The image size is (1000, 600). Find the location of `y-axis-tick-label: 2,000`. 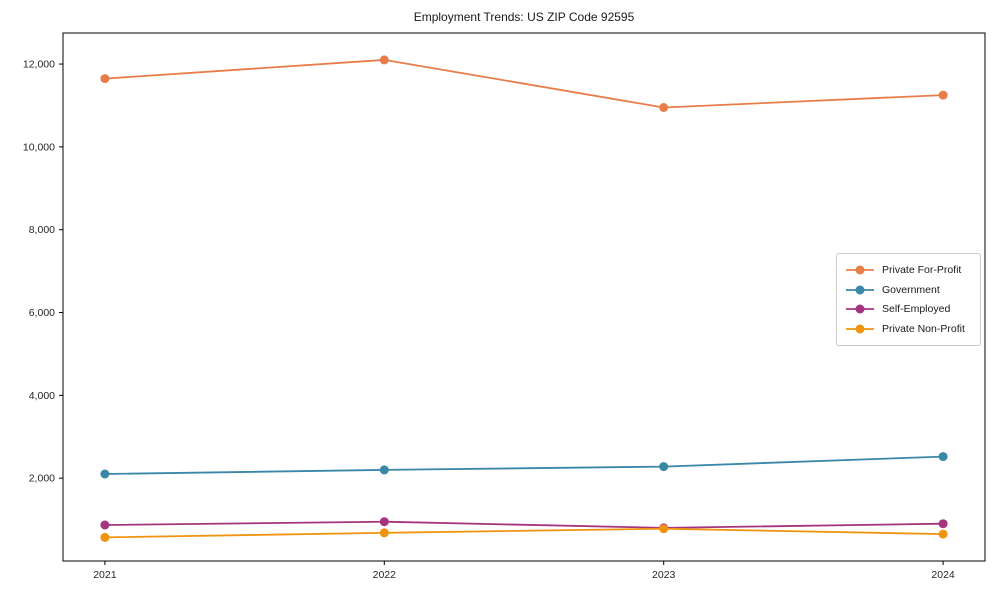

y-axis-tick-label: 2,000 is located at coordinates (42, 479).